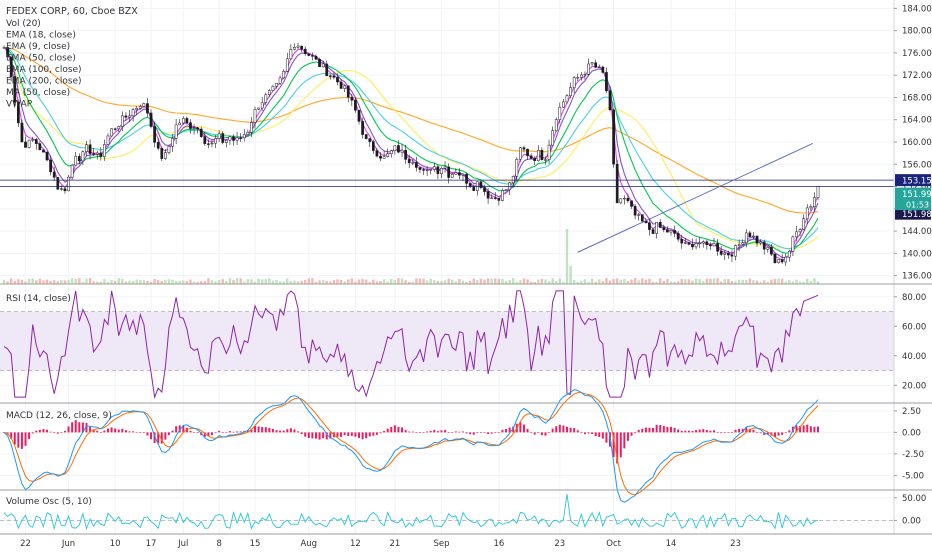 The image size is (932, 554). I want to click on price-tick-label-0: 184.00, so click(917, 9).